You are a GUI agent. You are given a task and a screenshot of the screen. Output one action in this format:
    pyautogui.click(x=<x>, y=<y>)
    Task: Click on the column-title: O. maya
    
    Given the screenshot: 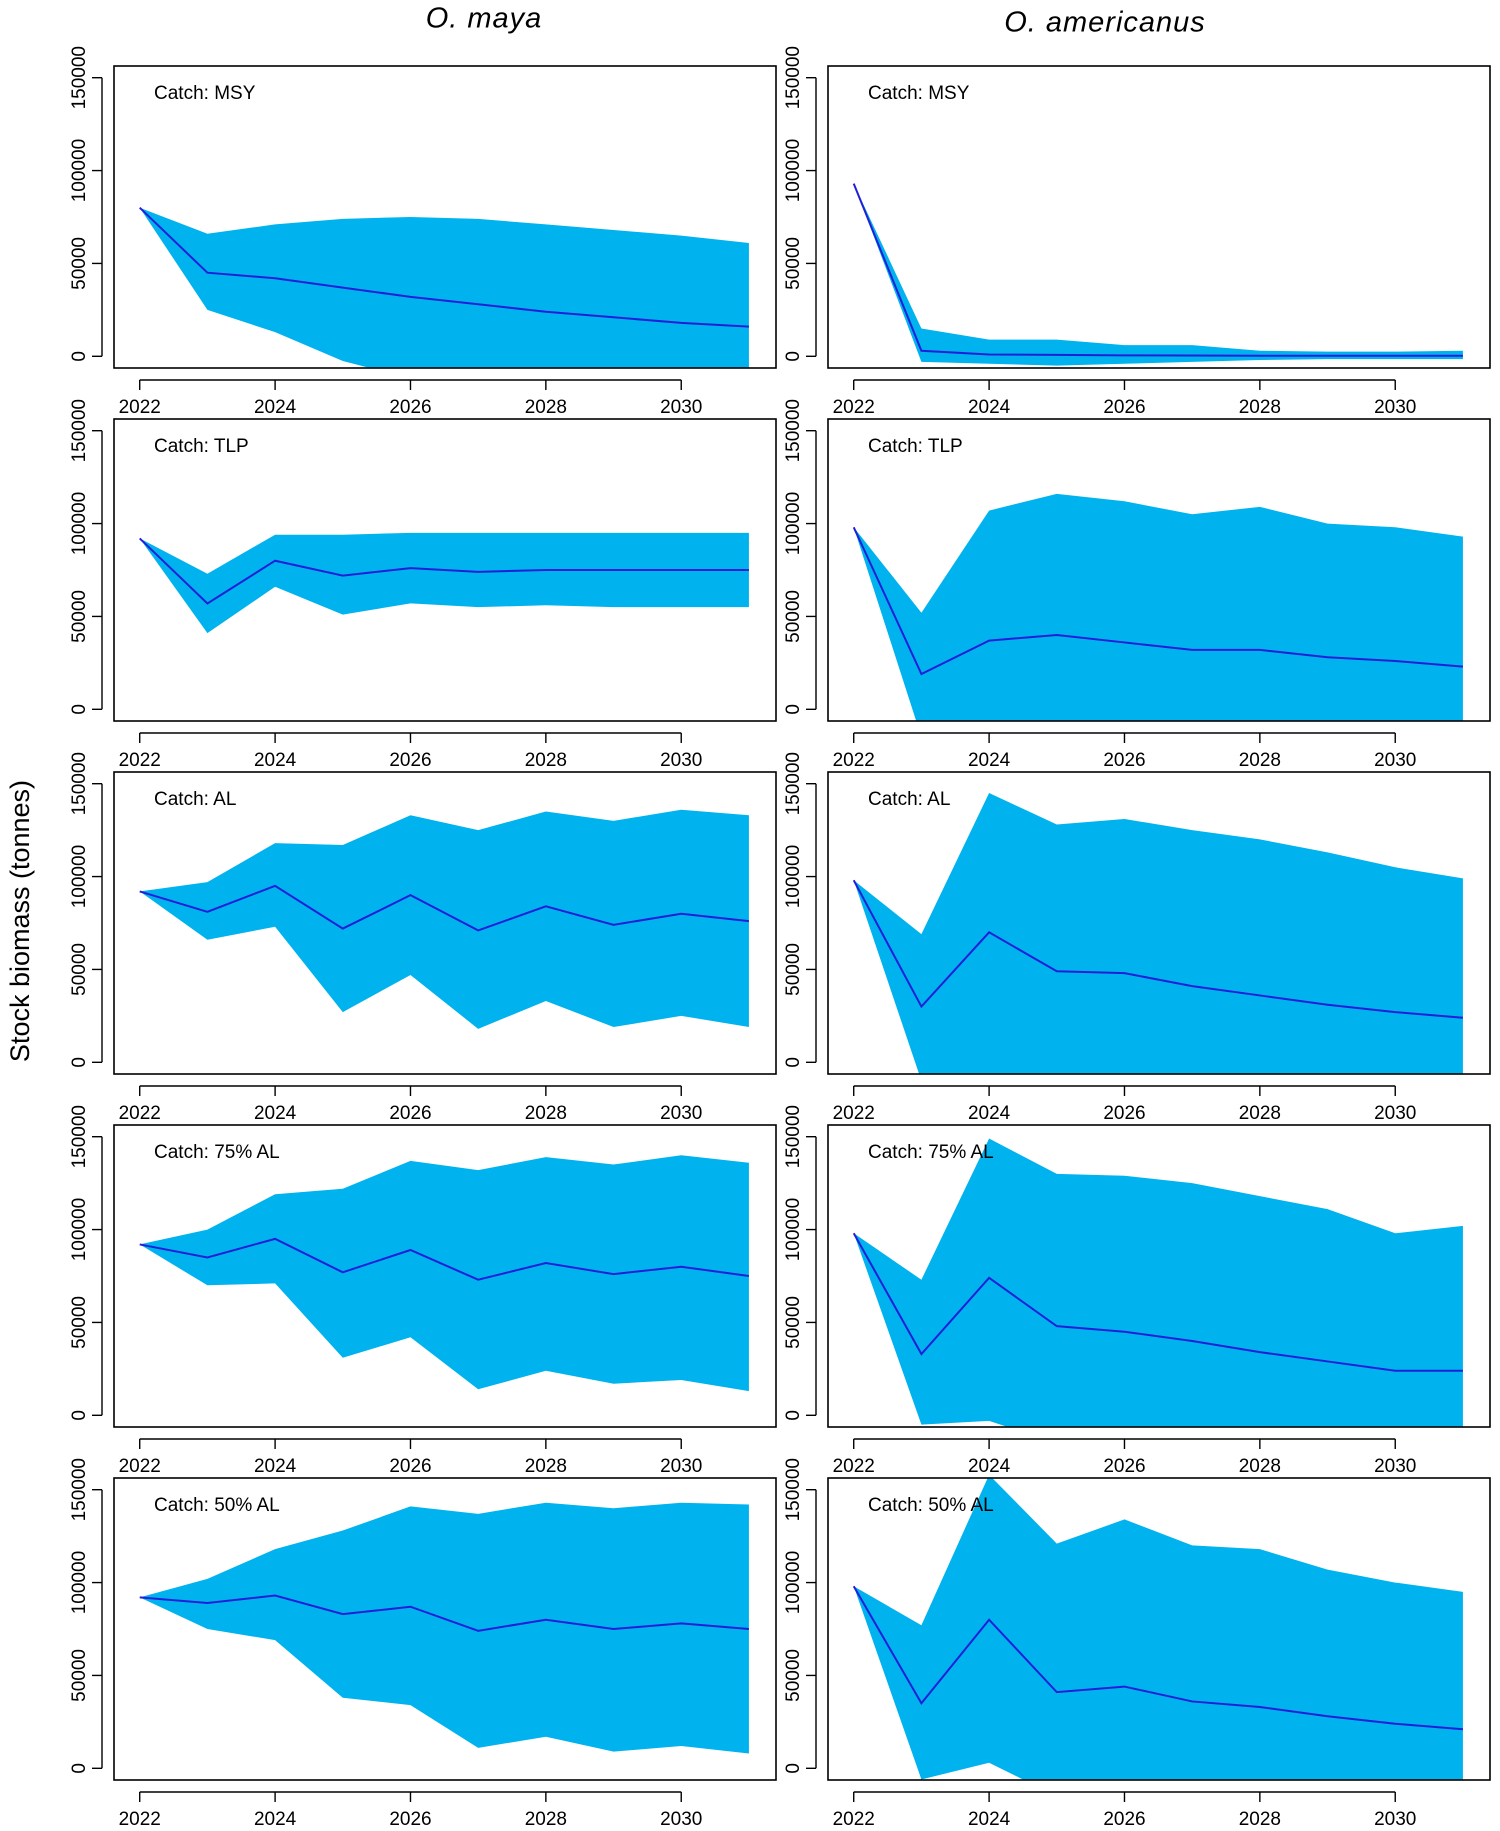 What is the action you would take?
    pyautogui.click(x=484, y=19)
    